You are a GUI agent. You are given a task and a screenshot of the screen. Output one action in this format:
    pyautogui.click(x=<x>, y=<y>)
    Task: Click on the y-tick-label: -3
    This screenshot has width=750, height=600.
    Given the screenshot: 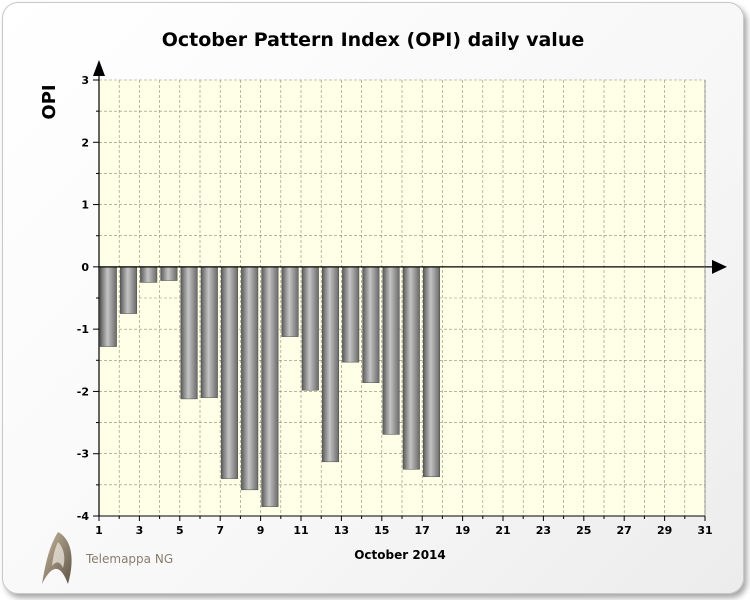 What is the action you would take?
    pyautogui.click(x=83, y=454)
    